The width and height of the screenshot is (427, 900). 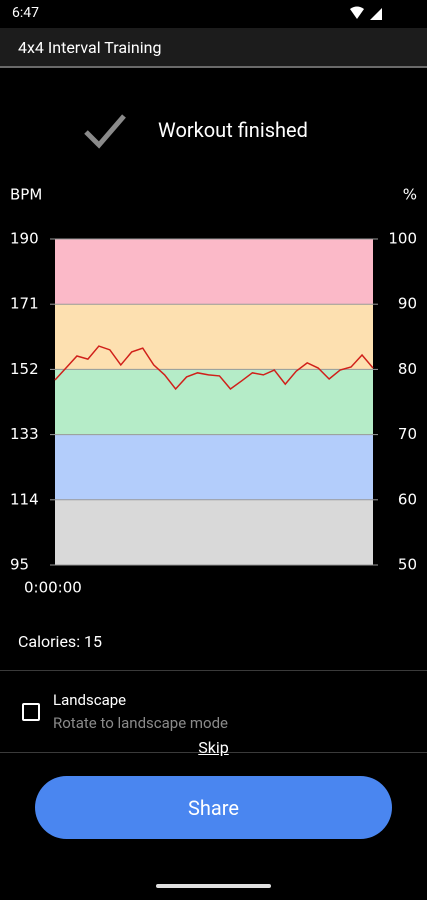 What do you see at coordinates (402, 239) in the screenshot?
I see `y2-tick-label: 100` at bounding box center [402, 239].